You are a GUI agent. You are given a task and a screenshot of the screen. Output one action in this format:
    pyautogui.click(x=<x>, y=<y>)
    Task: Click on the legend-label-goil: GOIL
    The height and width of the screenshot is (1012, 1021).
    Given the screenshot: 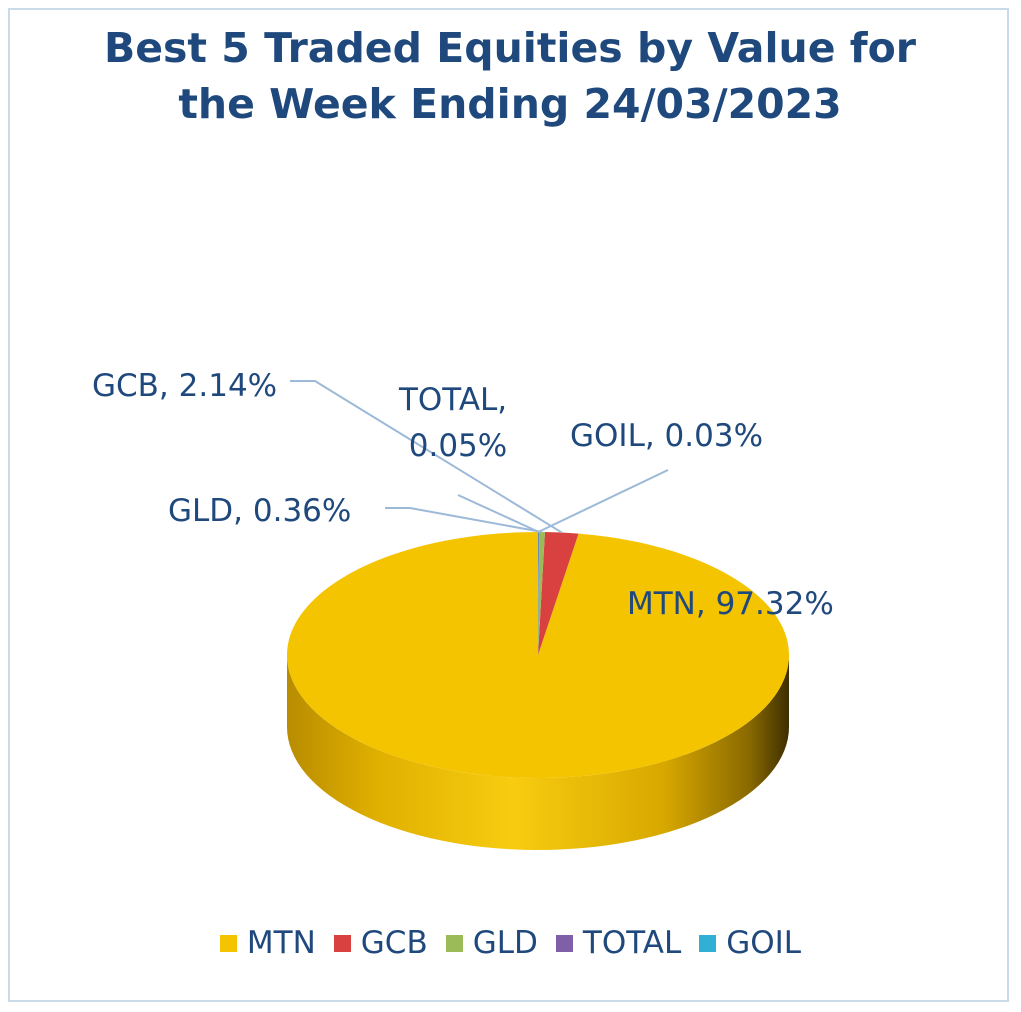 What is the action you would take?
    pyautogui.click(x=764, y=943)
    